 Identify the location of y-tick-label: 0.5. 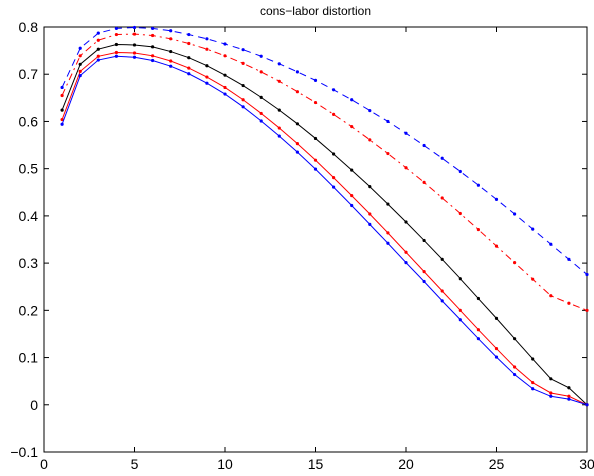
(29, 169).